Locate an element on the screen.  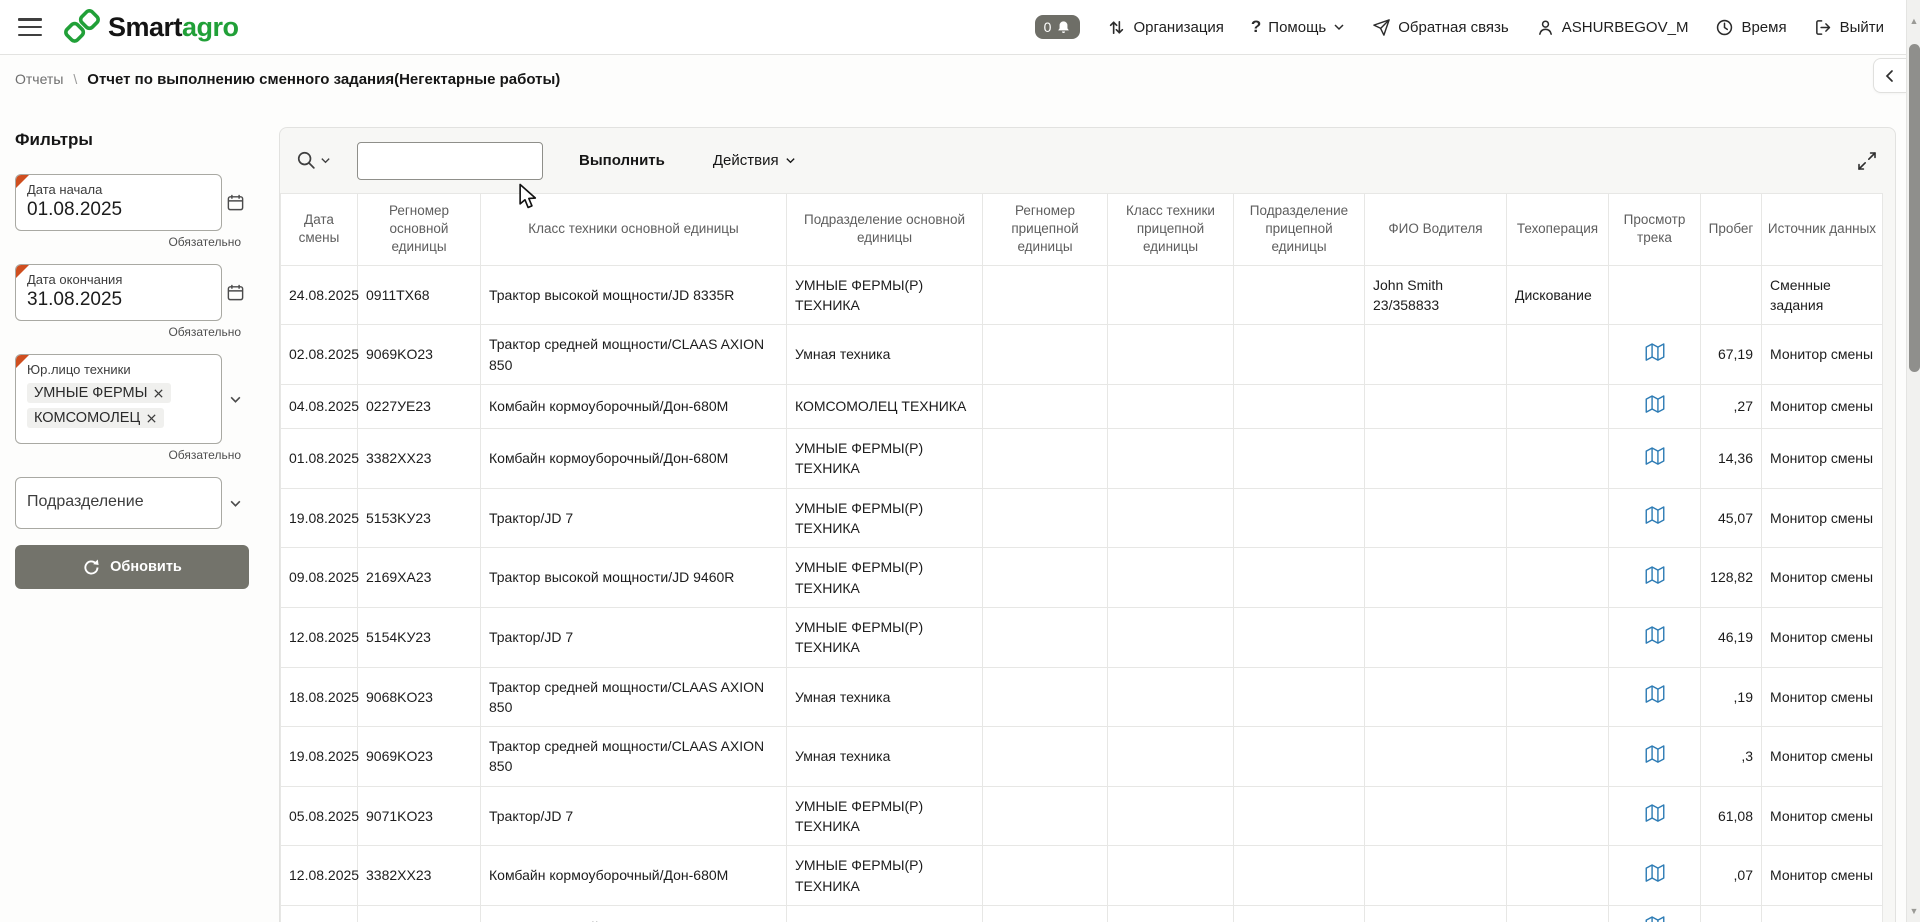
column-header-trailer-reg: Регномер прицепной единицы is located at coordinates (1045, 229).